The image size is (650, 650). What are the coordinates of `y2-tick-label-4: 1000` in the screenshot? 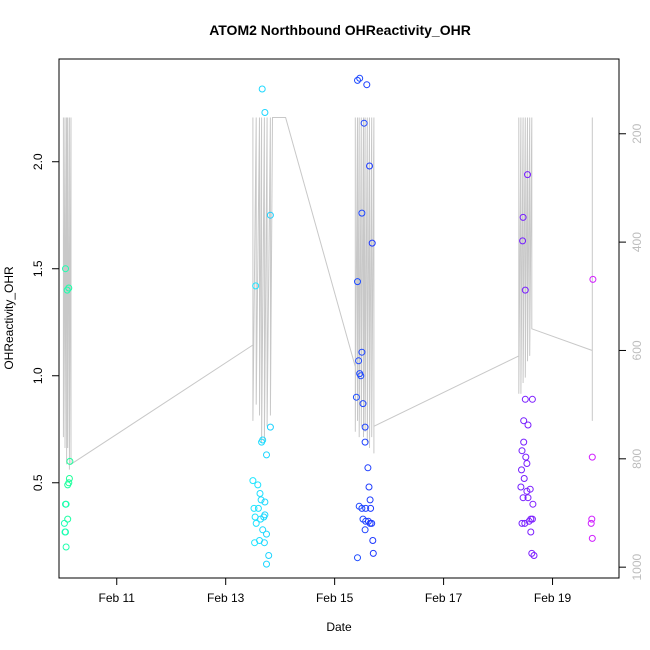 It's located at (637, 566).